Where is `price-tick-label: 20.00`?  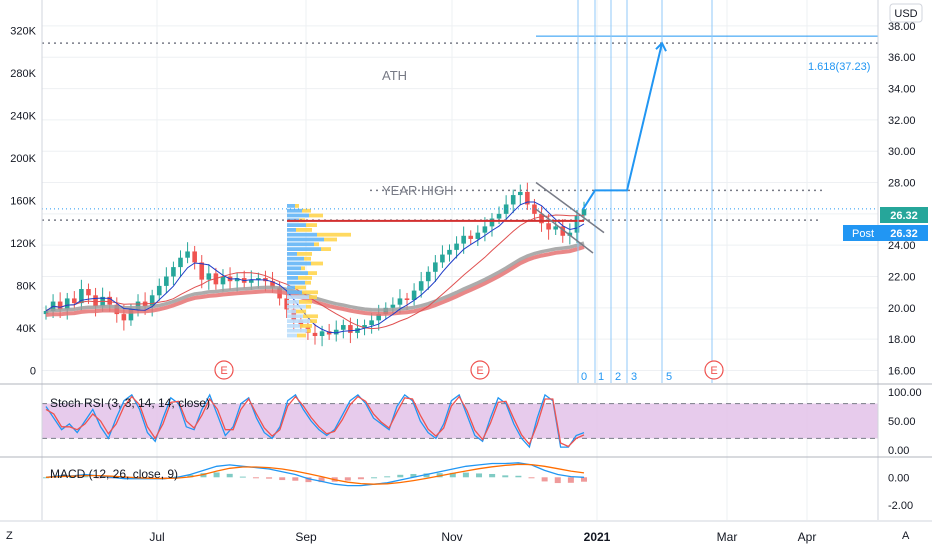 price-tick-label: 20.00 is located at coordinates (902, 309).